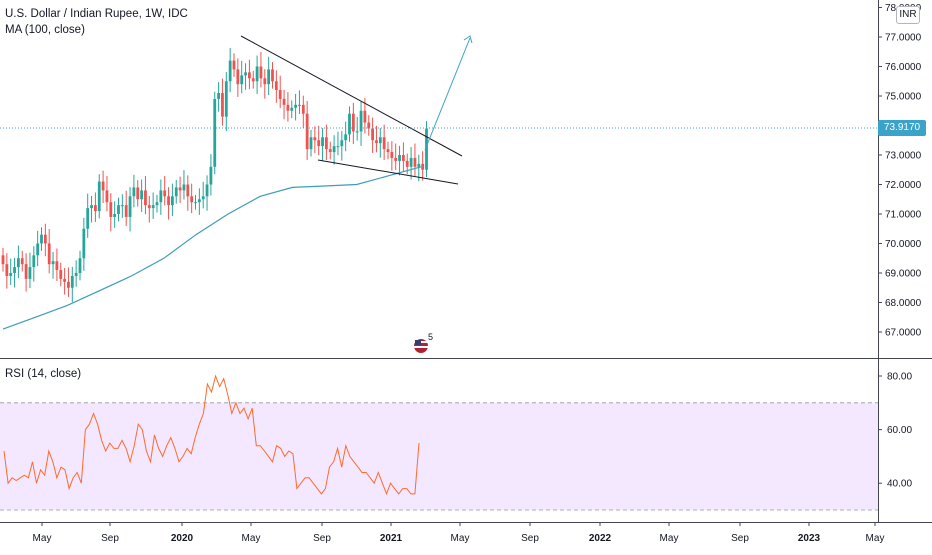 The width and height of the screenshot is (932, 555). Describe the element at coordinates (903, 38) in the screenshot. I see `y-tick-label: 77.0000` at that location.